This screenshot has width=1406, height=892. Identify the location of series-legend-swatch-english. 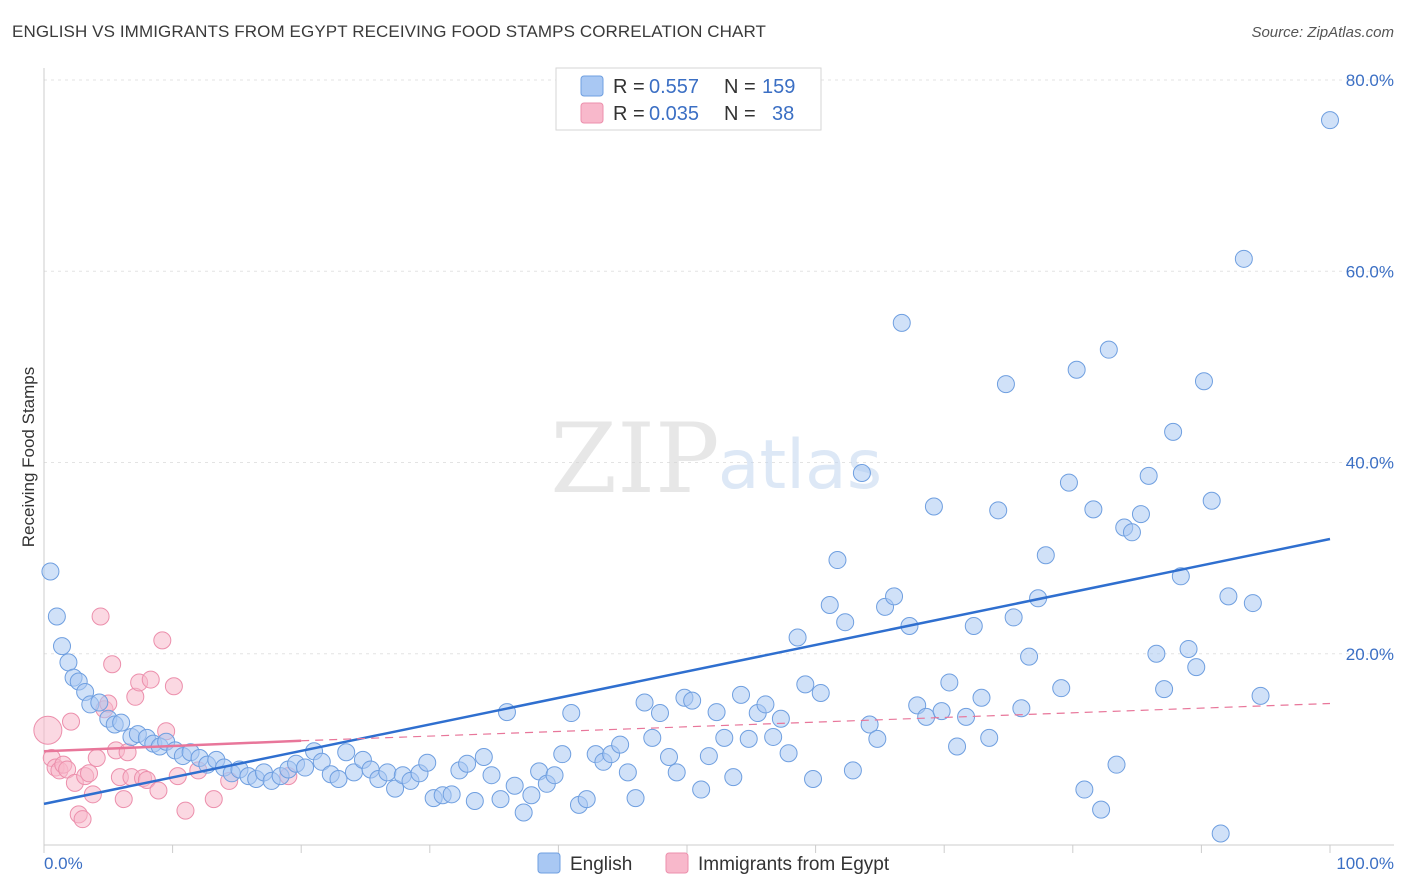
(549, 863).